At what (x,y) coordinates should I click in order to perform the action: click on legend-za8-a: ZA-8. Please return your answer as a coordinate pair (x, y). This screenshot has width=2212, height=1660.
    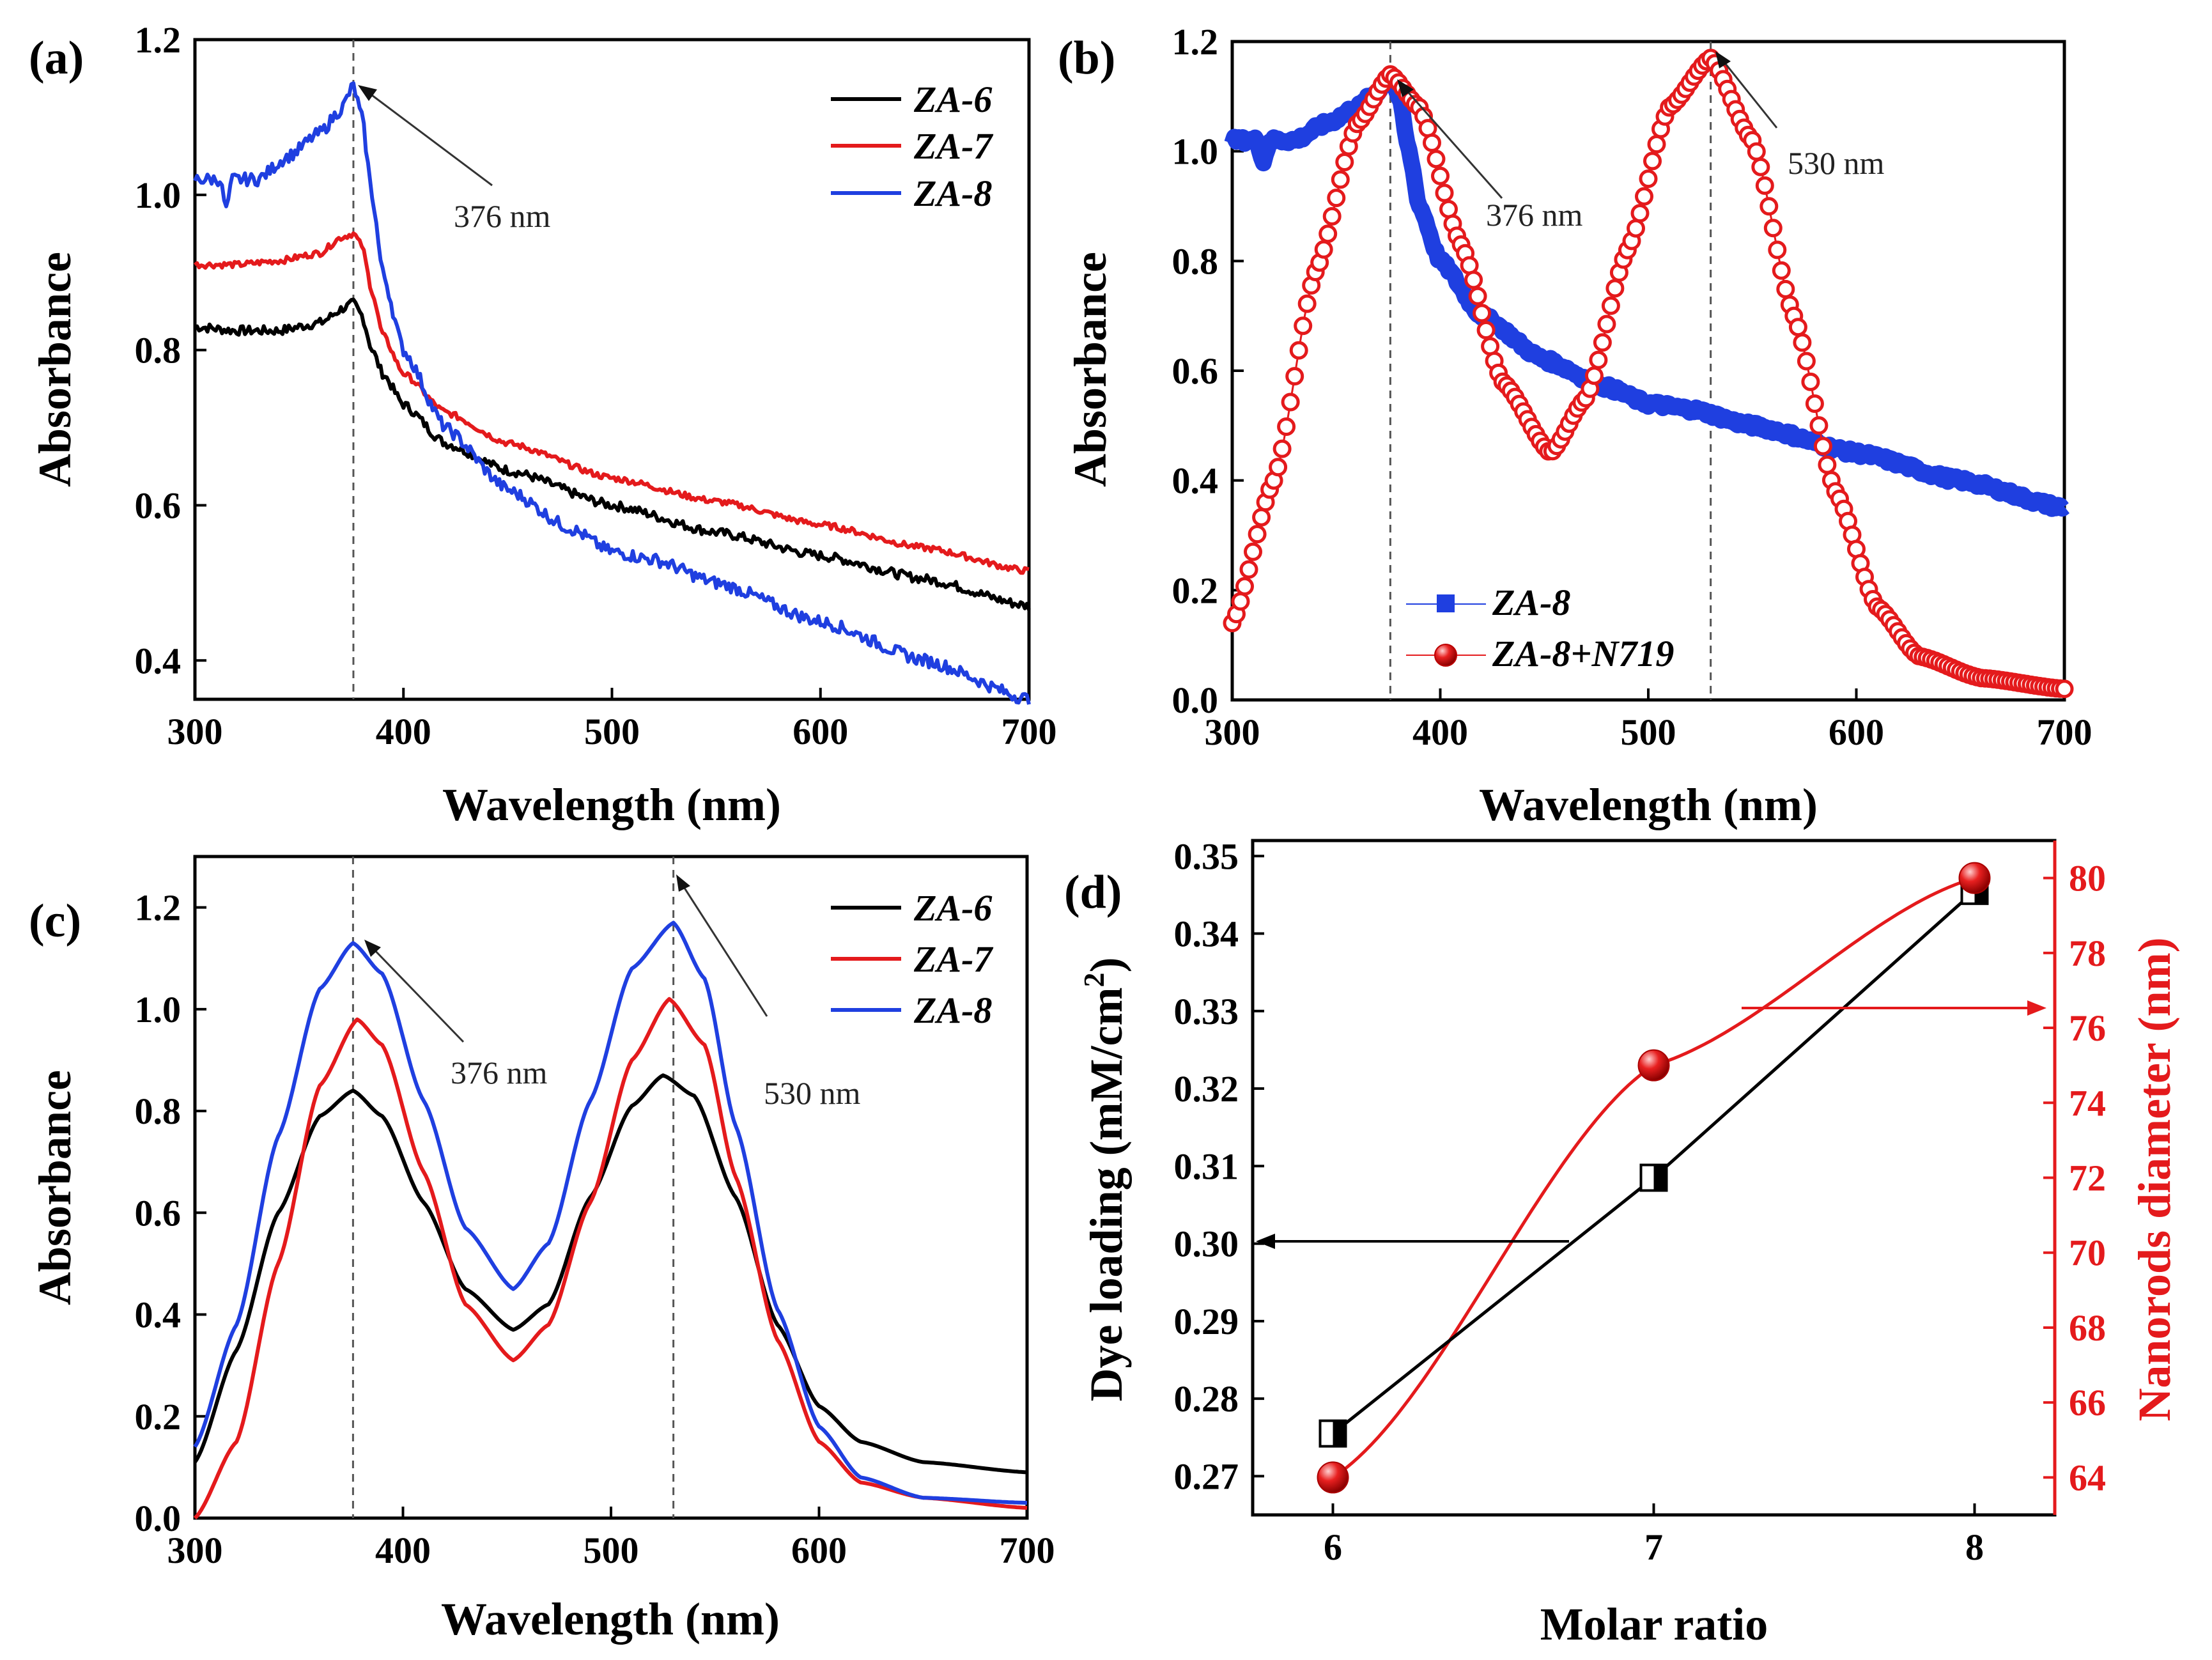
    Looking at the image, I should click on (953, 193).